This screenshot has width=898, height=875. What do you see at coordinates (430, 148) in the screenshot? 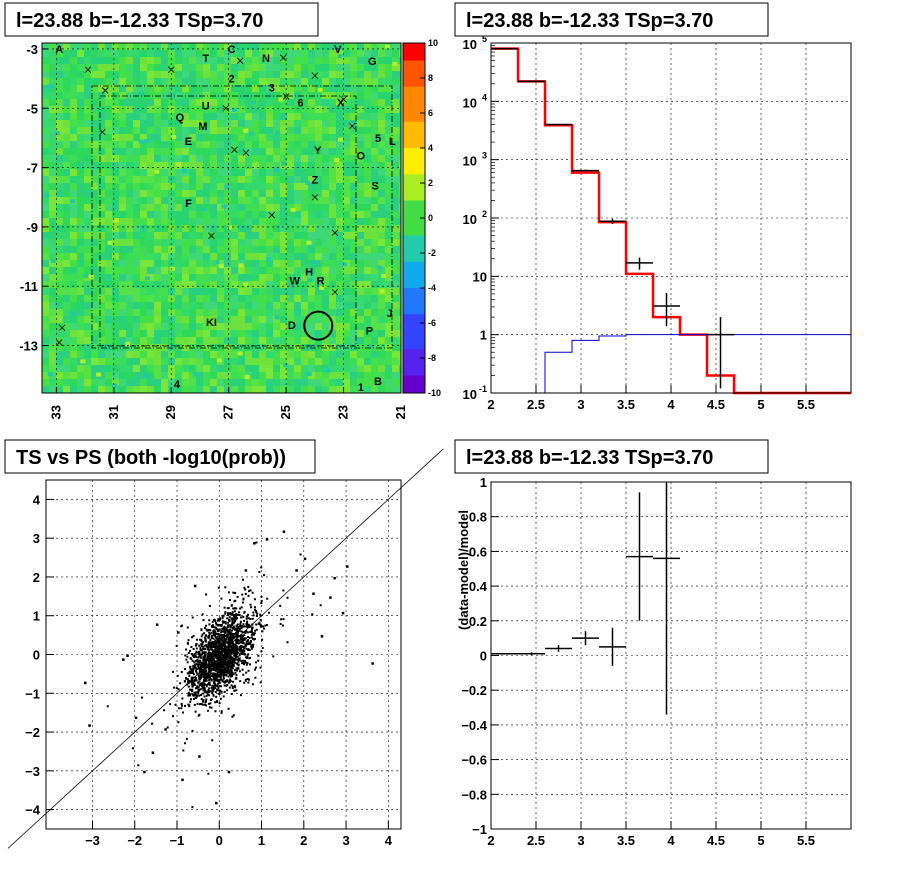
I see `colorbar-tick-label: 4` at bounding box center [430, 148].